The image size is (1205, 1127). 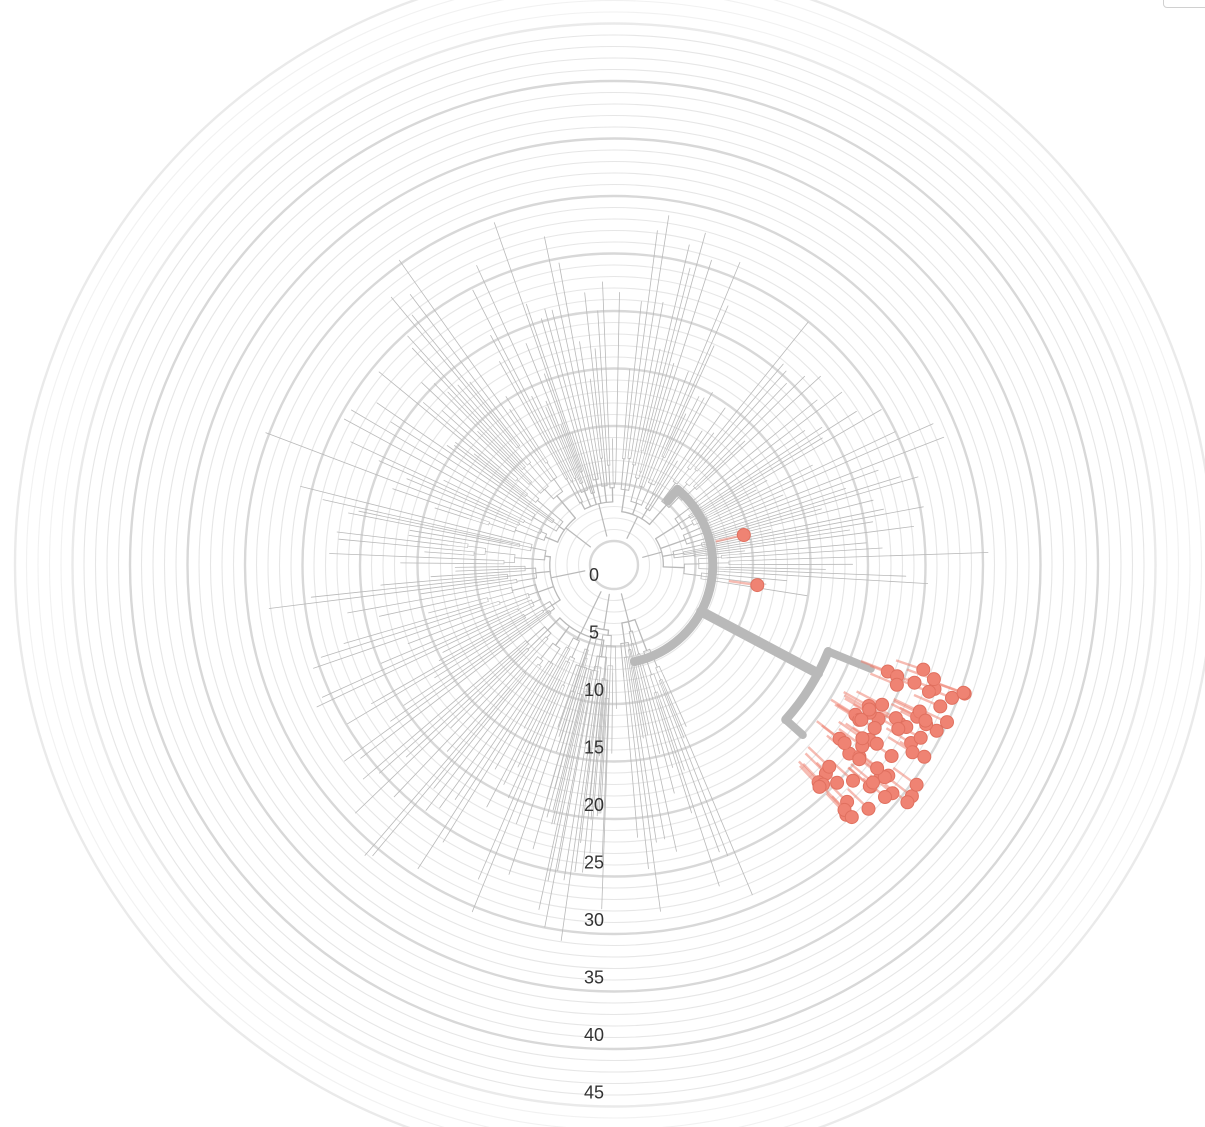 What do you see at coordinates (594, 805) in the screenshot?
I see `axis-tick-label: 20` at bounding box center [594, 805].